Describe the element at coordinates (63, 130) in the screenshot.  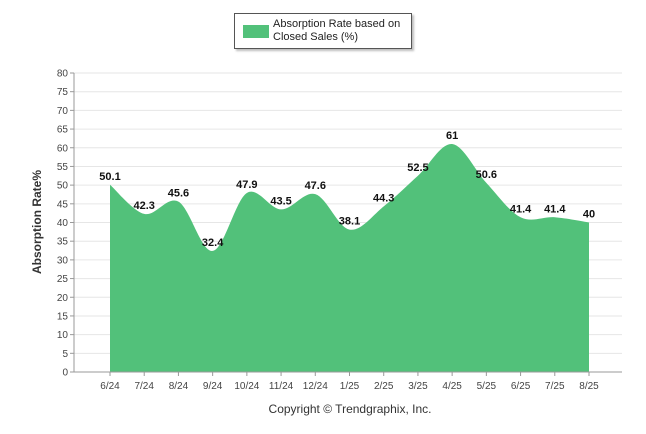
I see `y-tick-label: 65` at that location.